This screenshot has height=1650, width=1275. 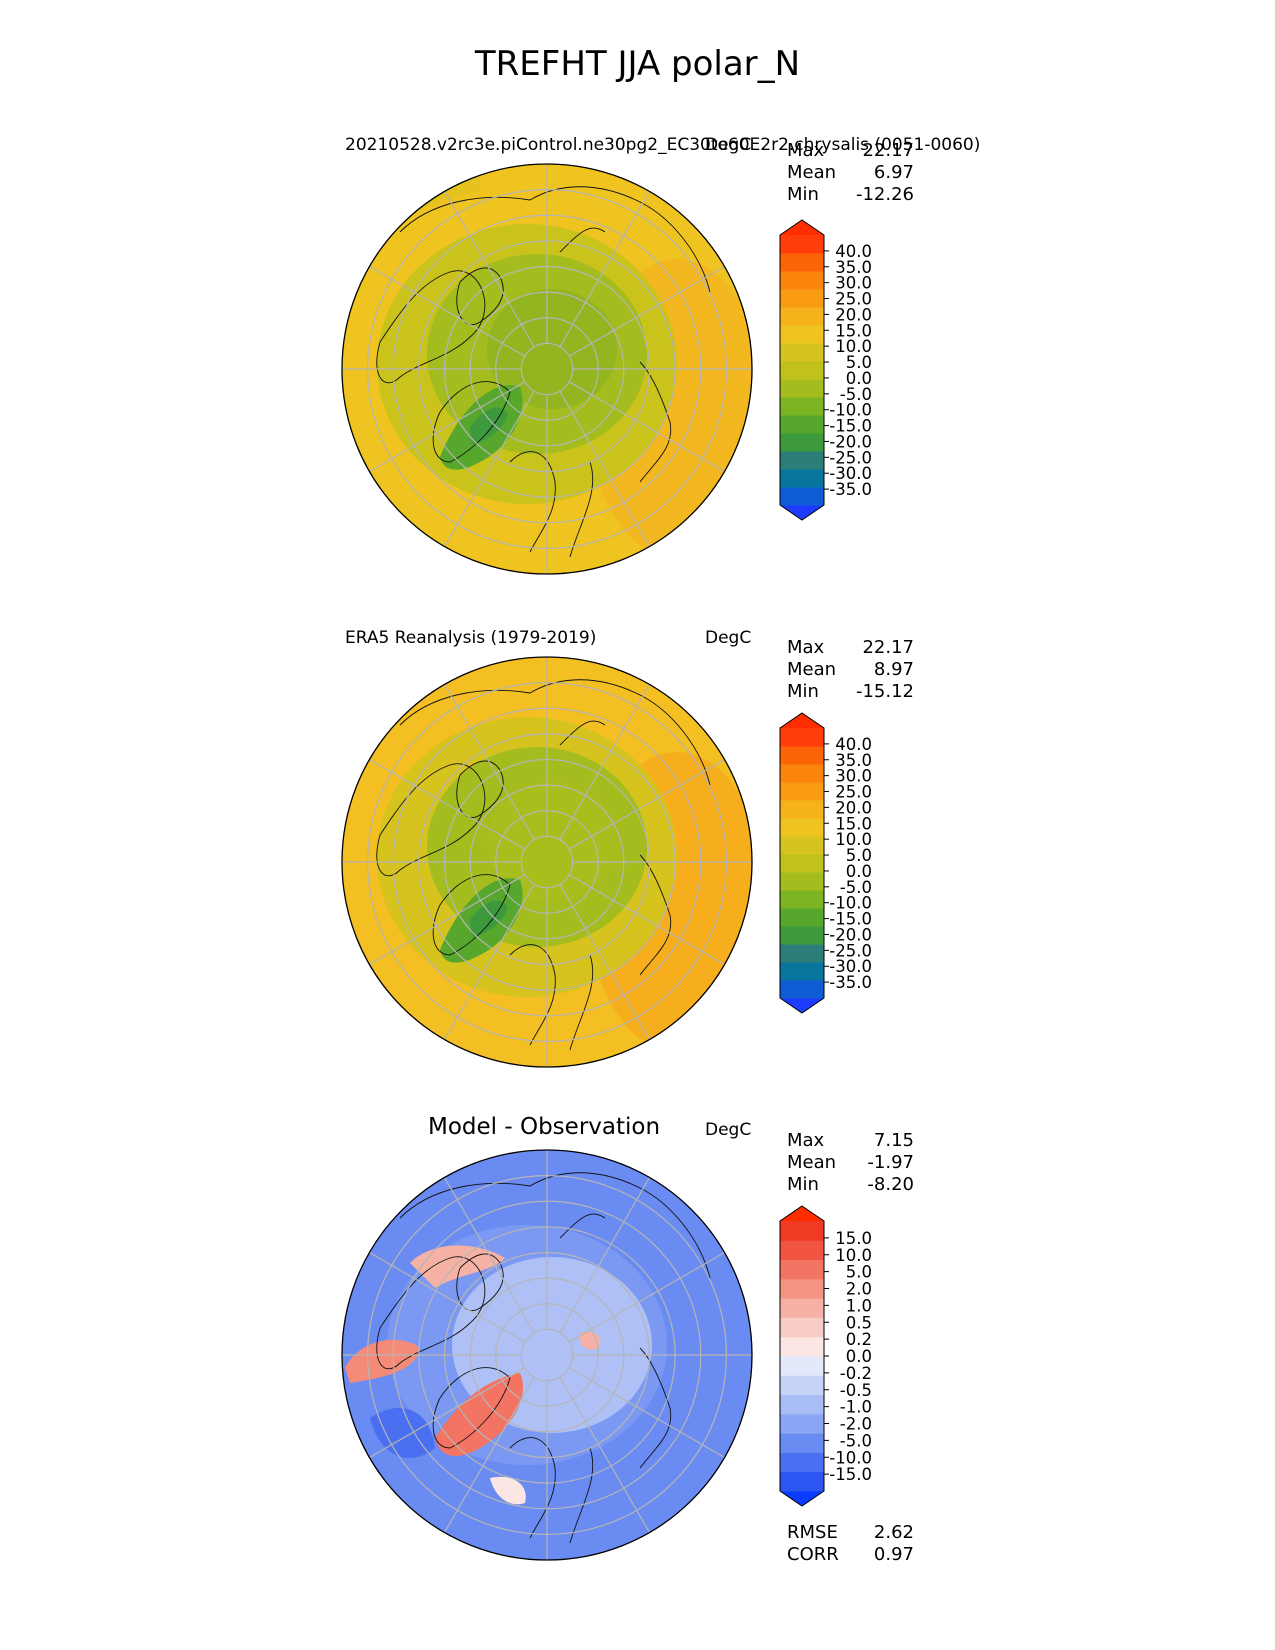 What do you see at coordinates (856, 1440) in the screenshot?
I see `colorbar-tick-label: -5.0` at bounding box center [856, 1440].